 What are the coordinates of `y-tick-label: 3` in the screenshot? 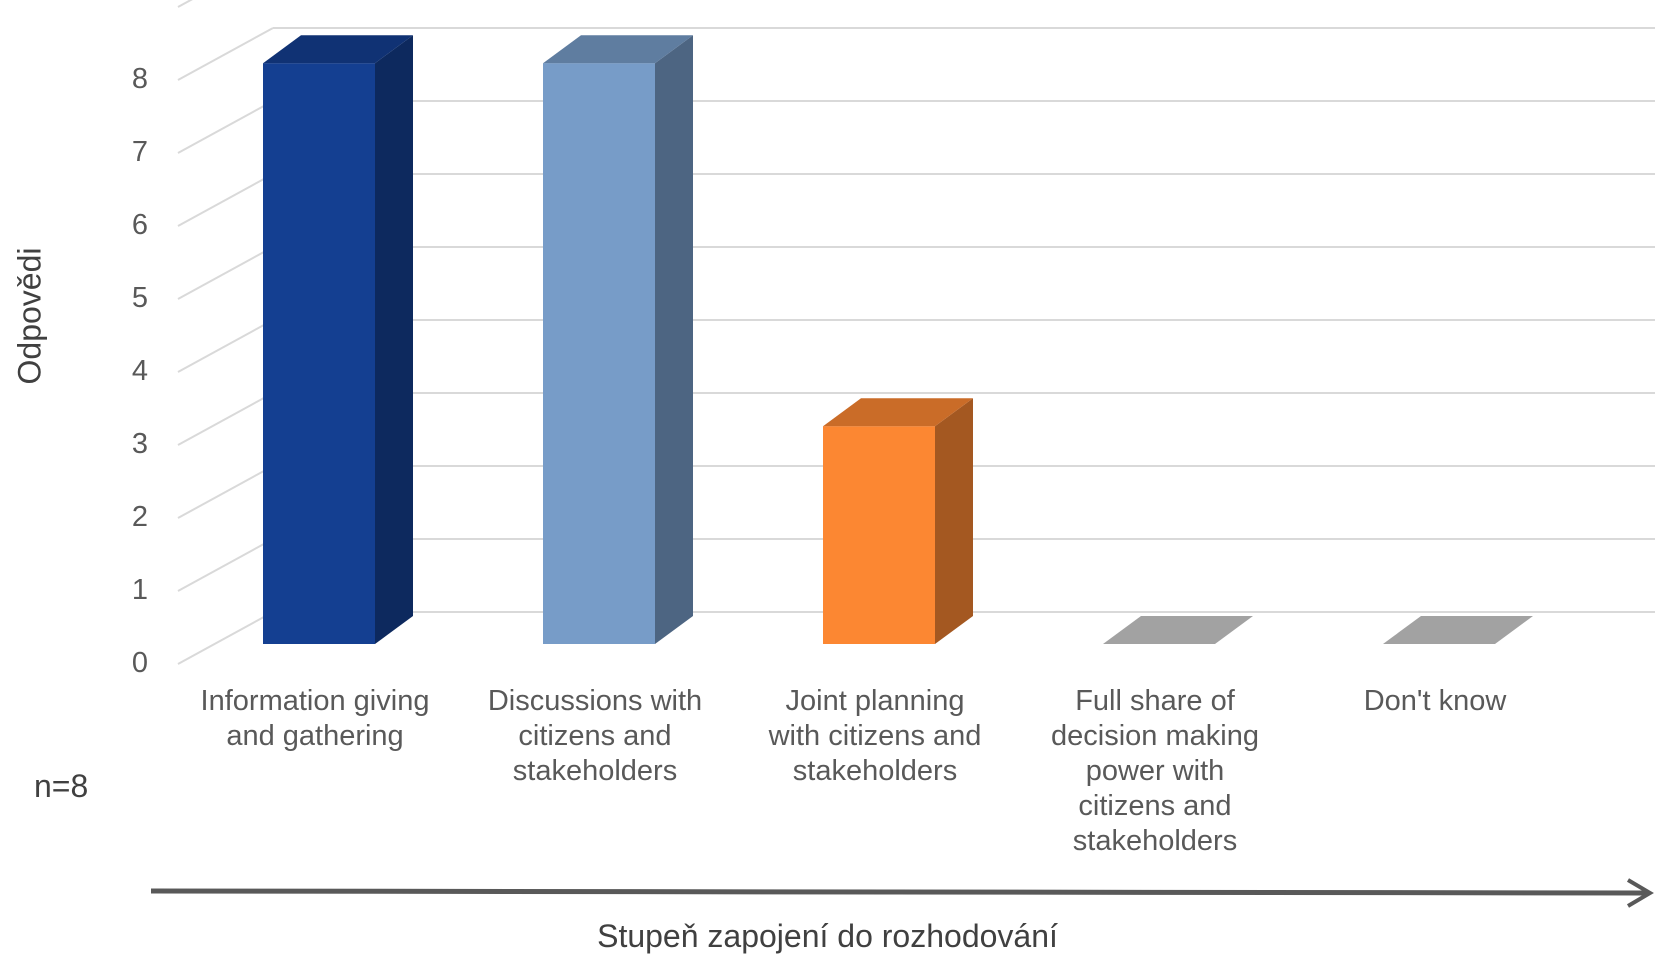 It's located at (139, 444).